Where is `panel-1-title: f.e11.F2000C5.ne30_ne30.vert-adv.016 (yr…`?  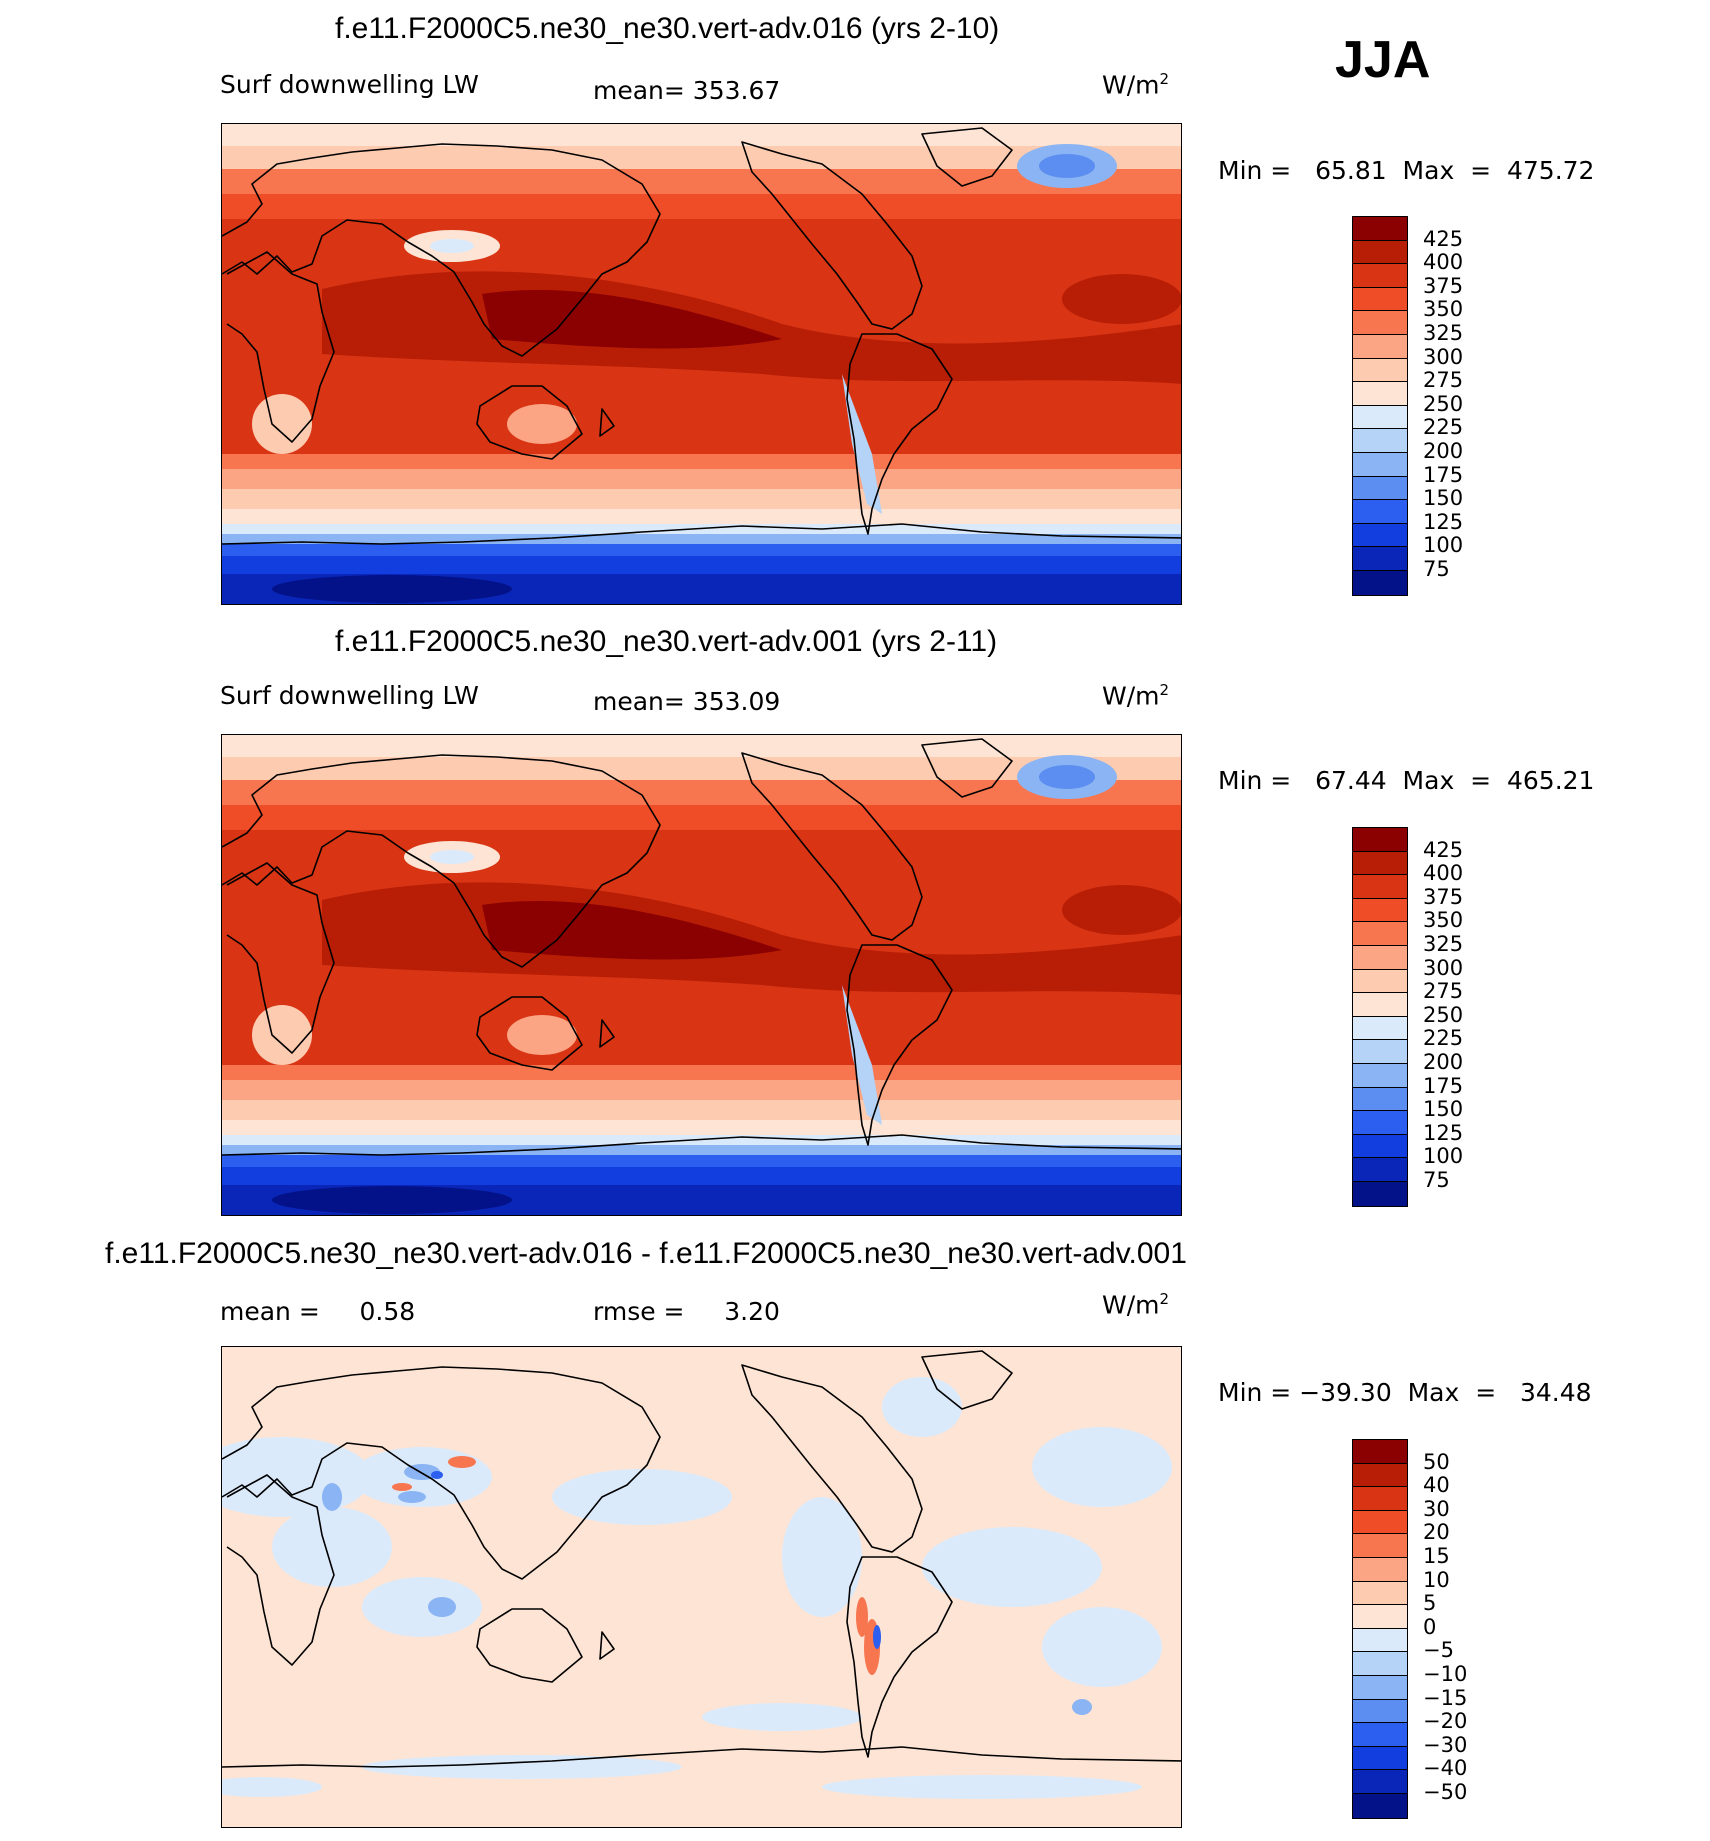
panel-1-title: f.e11.F2000C5.ne30_ne30.vert-adv.016 (yr… is located at coordinates (667, 28).